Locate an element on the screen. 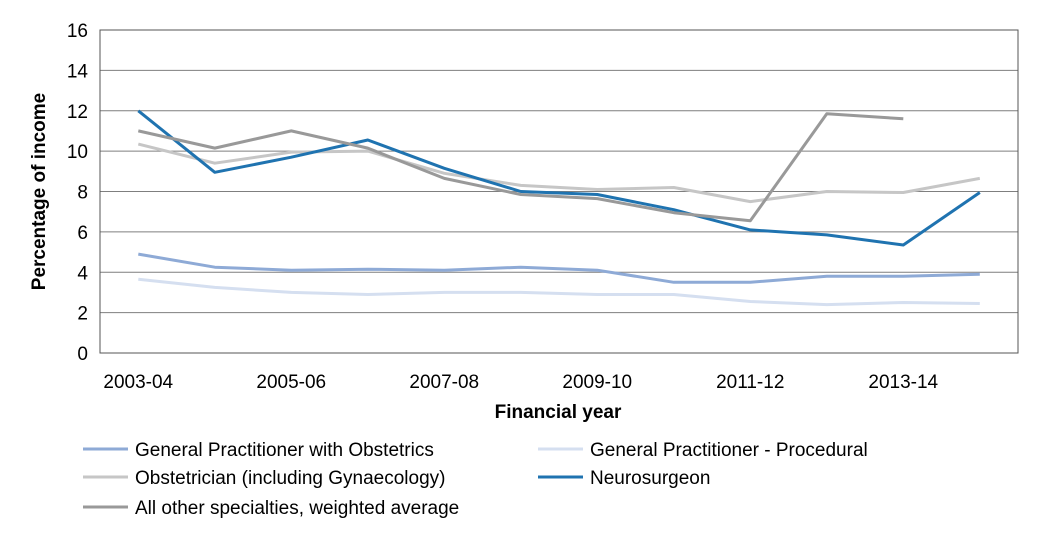 The image size is (1046, 542). y-tick-label: 10 is located at coordinates (77, 152).